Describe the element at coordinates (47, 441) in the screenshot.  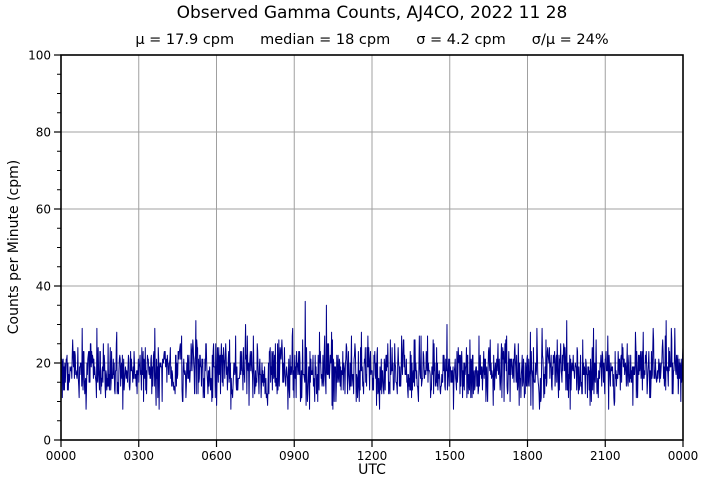
I see `y-tick-label: 0` at that location.